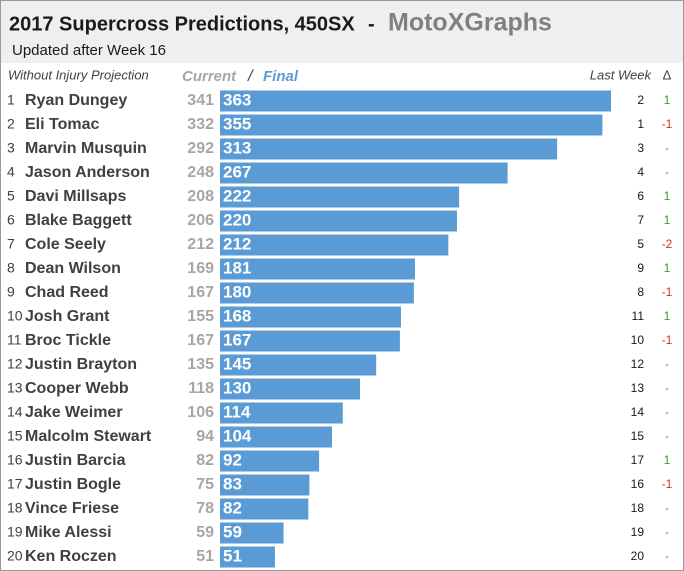 This screenshot has height=571, width=684. Describe the element at coordinates (11, 292) in the screenshot. I see `rank: 9` at that location.